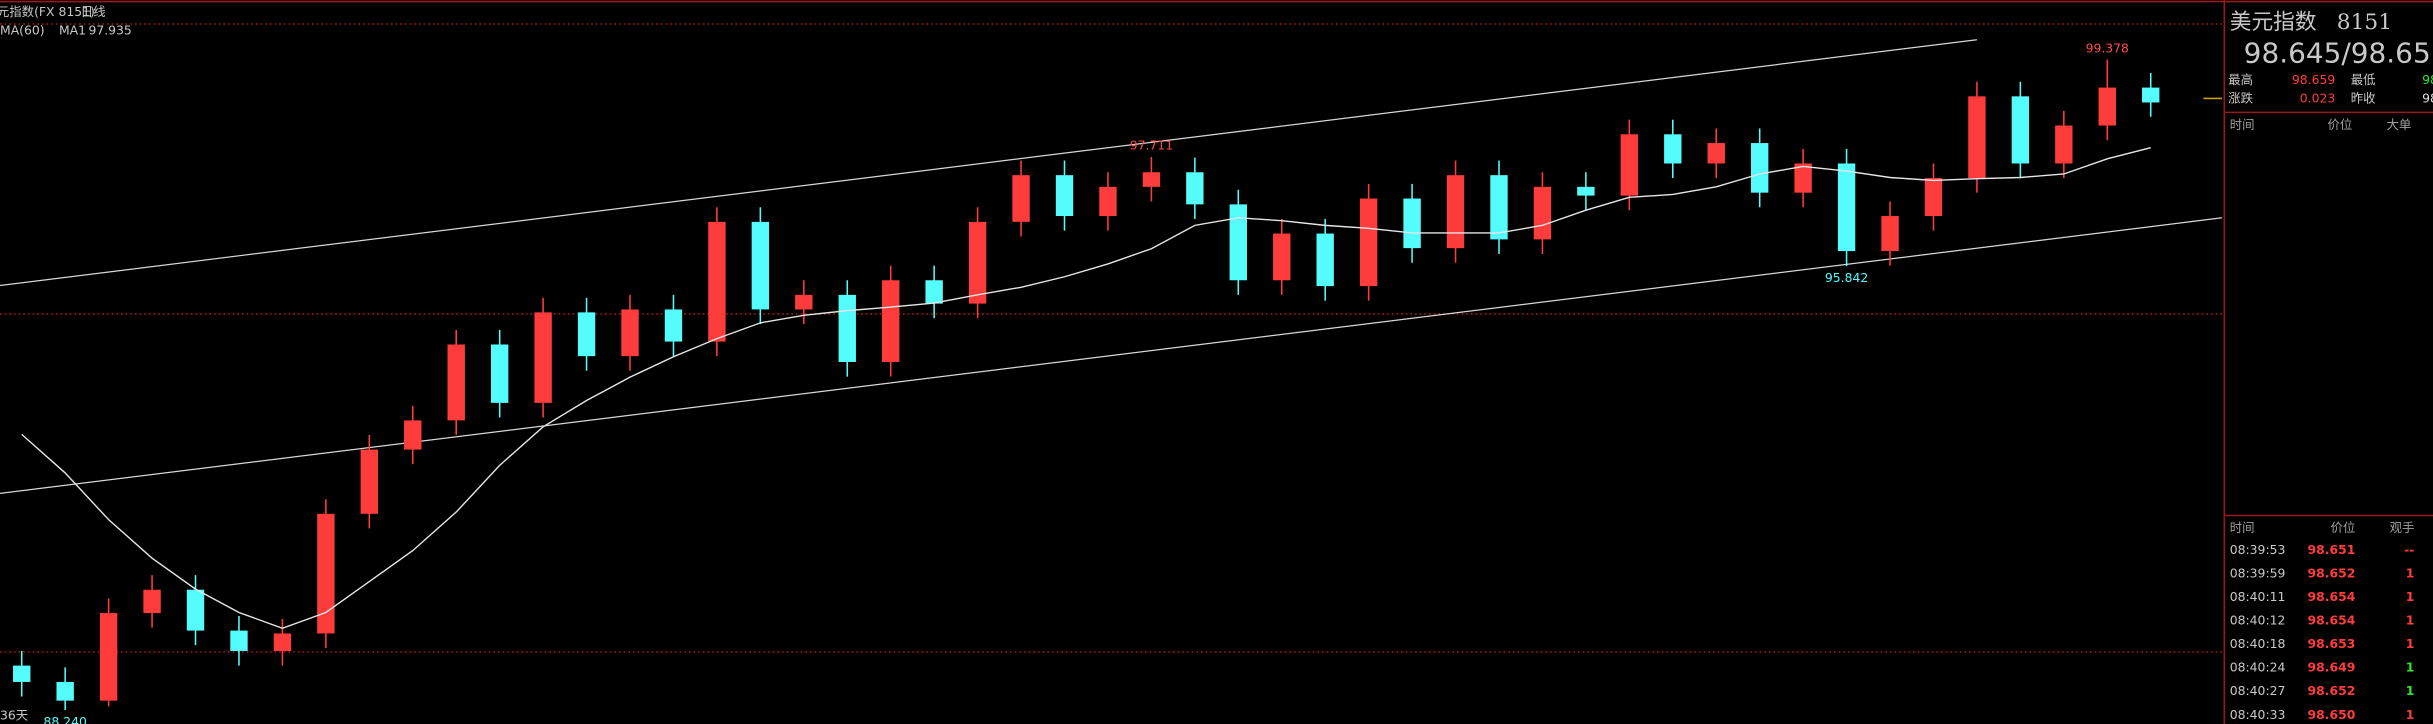 The width and height of the screenshot is (2433, 724). I want to click on quote-name: 美元指数, so click(2273, 22).